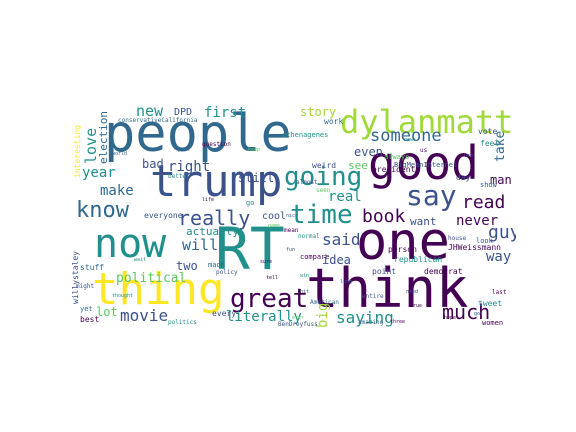  What do you see at coordinates (477, 221) in the screenshot?
I see `word: never` at bounding box center [477, 221].